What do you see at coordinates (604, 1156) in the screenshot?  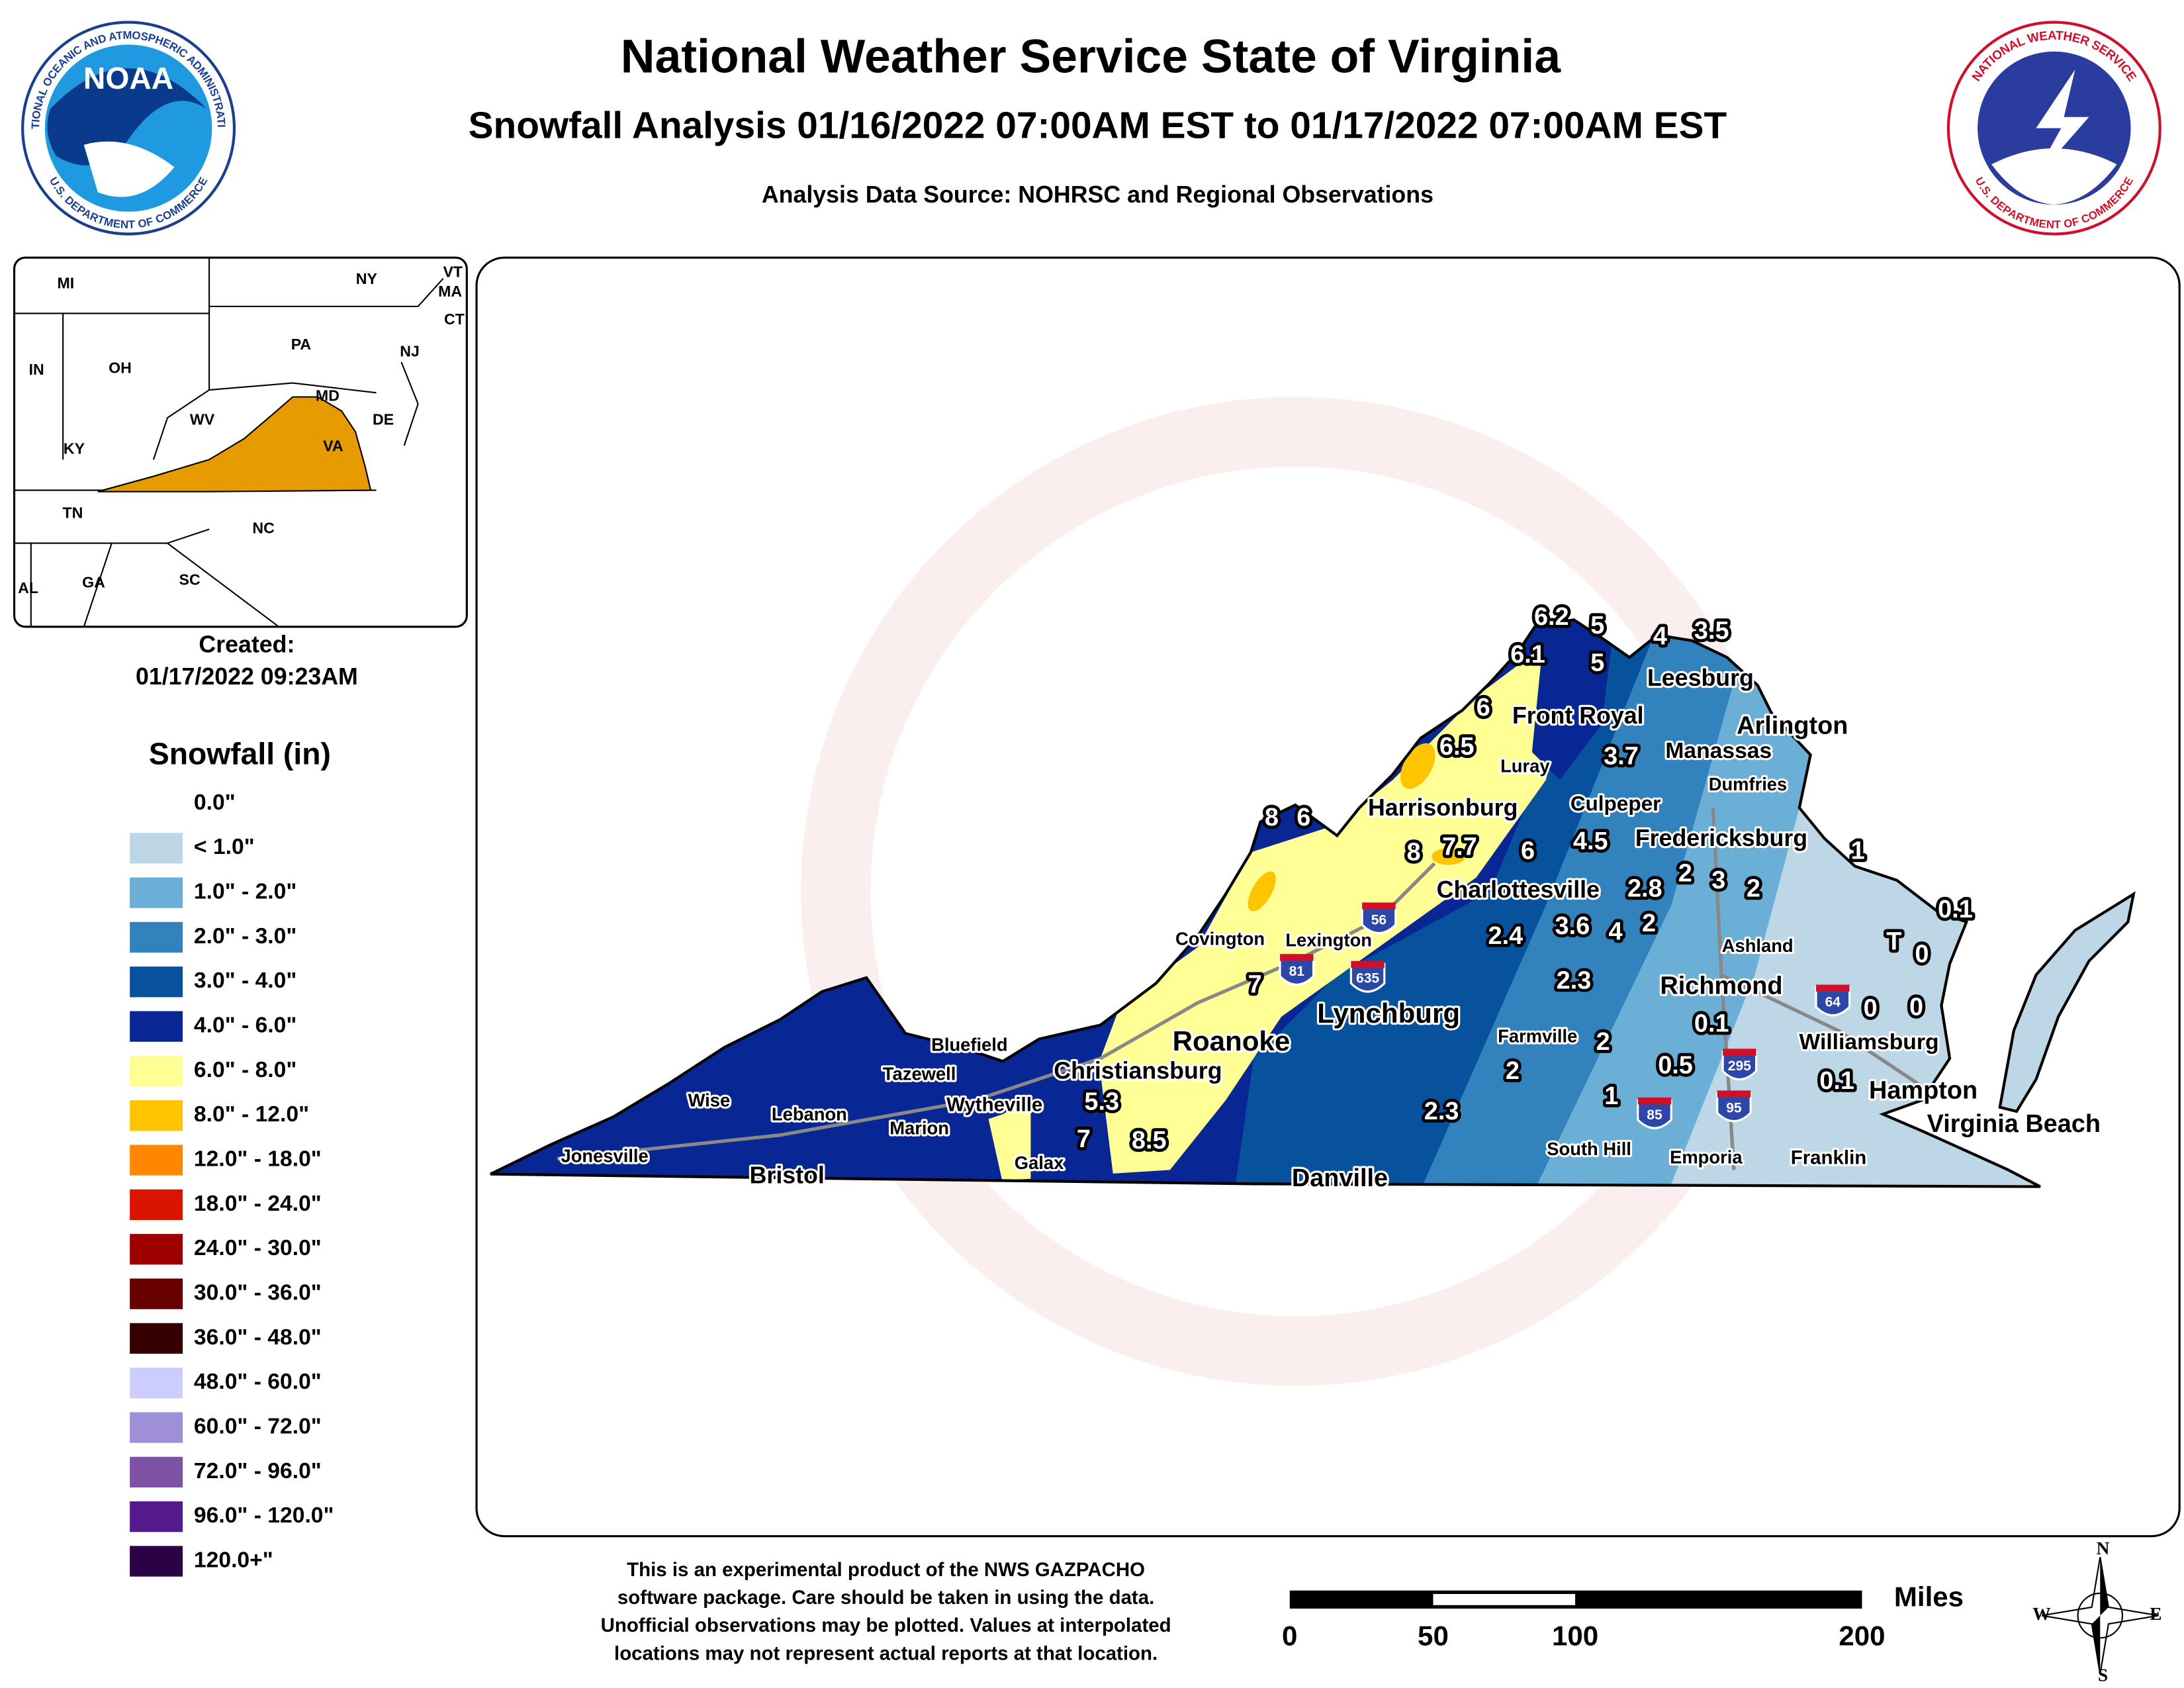 I see `city-label: Jonesville` at bounding box center [604, 1156].